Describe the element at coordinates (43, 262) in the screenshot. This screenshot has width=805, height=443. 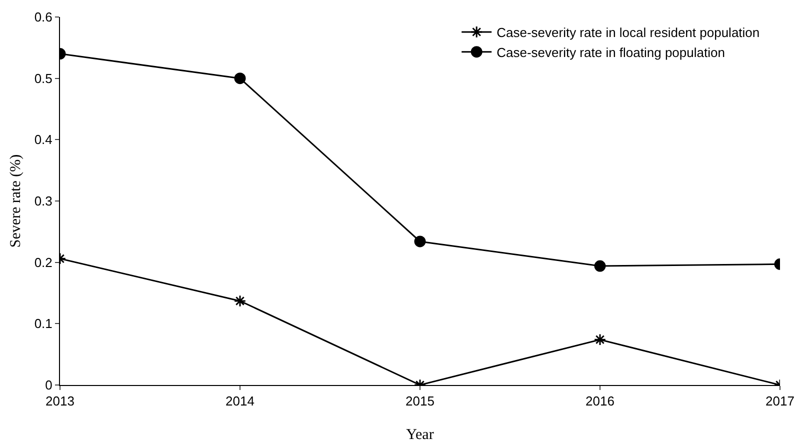
I see `y-tick-label: 0.2` at that location.